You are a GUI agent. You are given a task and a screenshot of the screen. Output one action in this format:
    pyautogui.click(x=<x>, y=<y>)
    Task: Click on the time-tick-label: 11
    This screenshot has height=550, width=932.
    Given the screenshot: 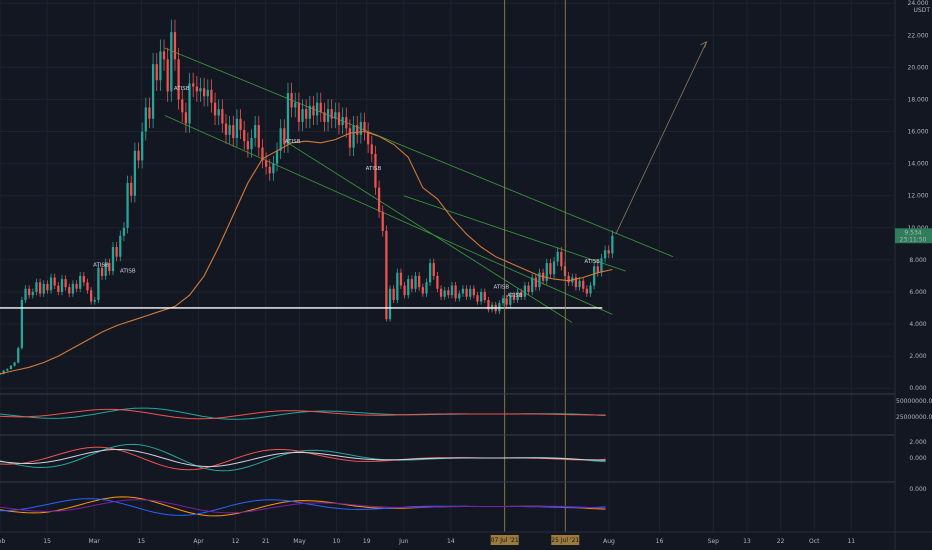 What is the action you would take?
    pyautogui.click(x=851, y=541)
    